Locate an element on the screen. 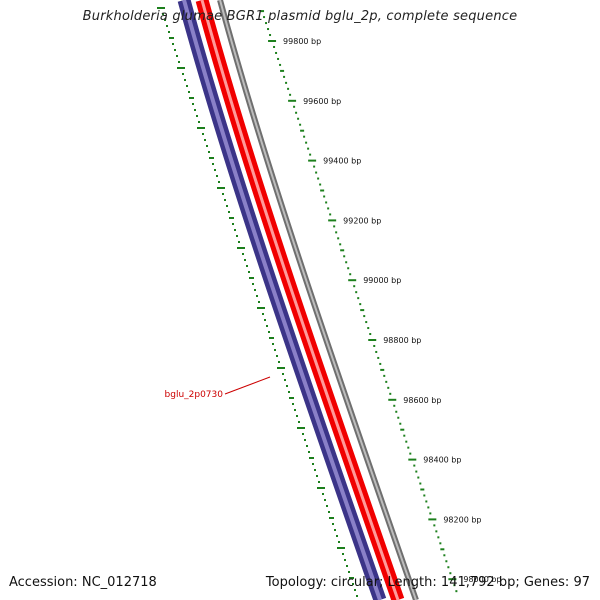 The width and height of the screenshot is (600, 600). topology-label: Topology: is located at coordinates (296, 582).